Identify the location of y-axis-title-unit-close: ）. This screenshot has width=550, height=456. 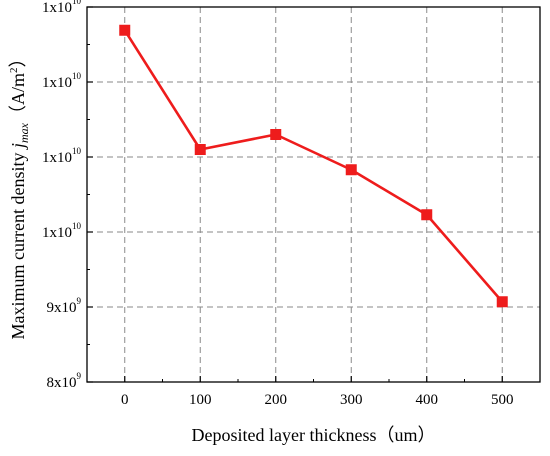
(18, 59).